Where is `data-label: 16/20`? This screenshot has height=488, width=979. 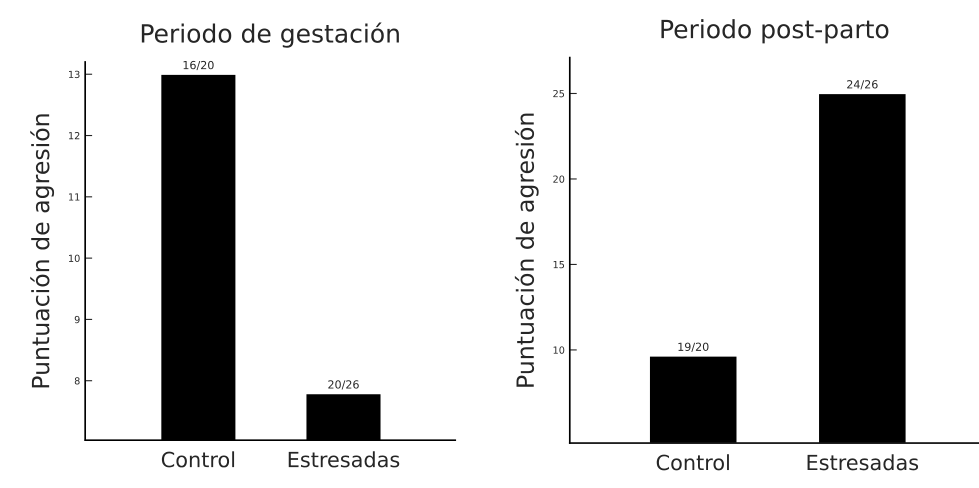 data-label: 16/20 is located at coordinates (199, 65).